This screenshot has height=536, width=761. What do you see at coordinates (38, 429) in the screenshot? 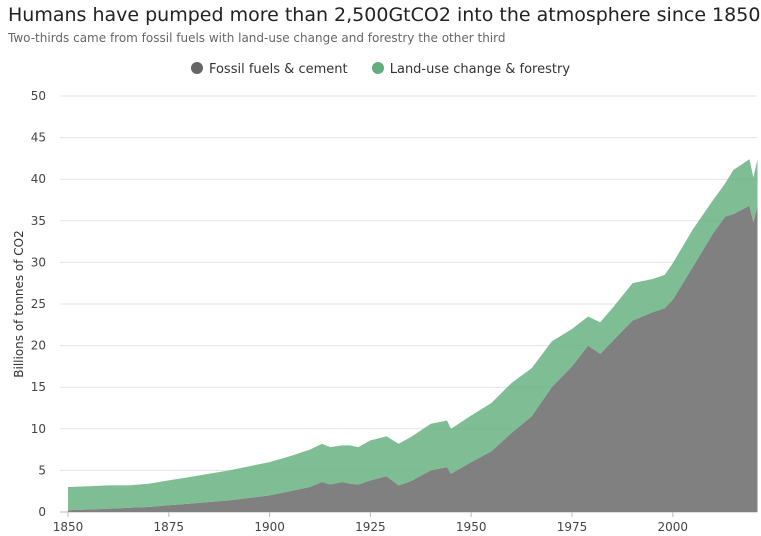
I see `y-tick-label: 10` at bounding box center [38, 429].